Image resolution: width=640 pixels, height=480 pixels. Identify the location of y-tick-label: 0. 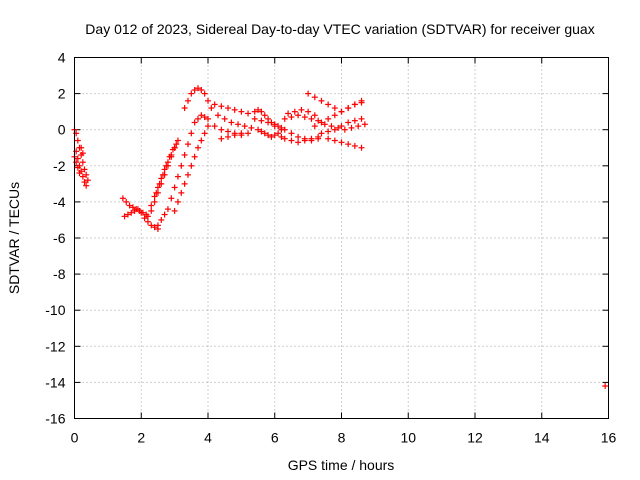
(62, 130).